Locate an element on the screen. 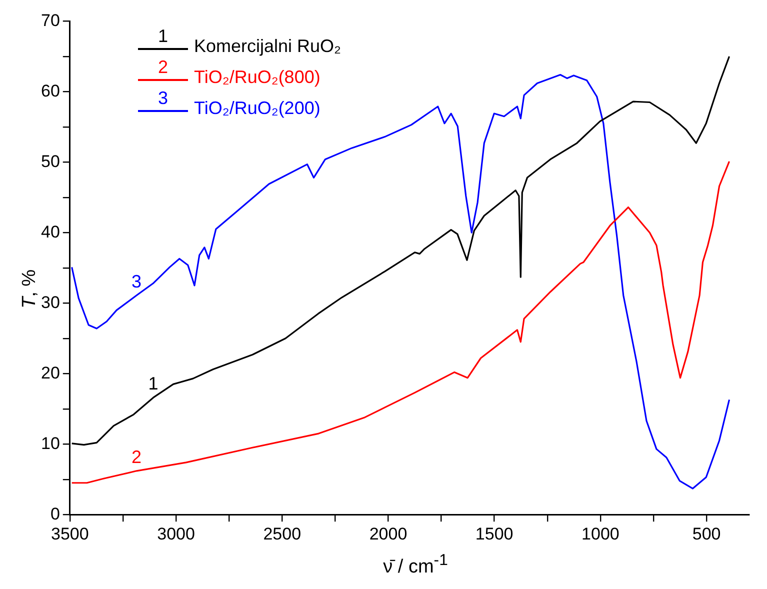 Image resolution: width=767 pixels, height=589 pixels. annotation: 2 is located at coordinates (137, 456).